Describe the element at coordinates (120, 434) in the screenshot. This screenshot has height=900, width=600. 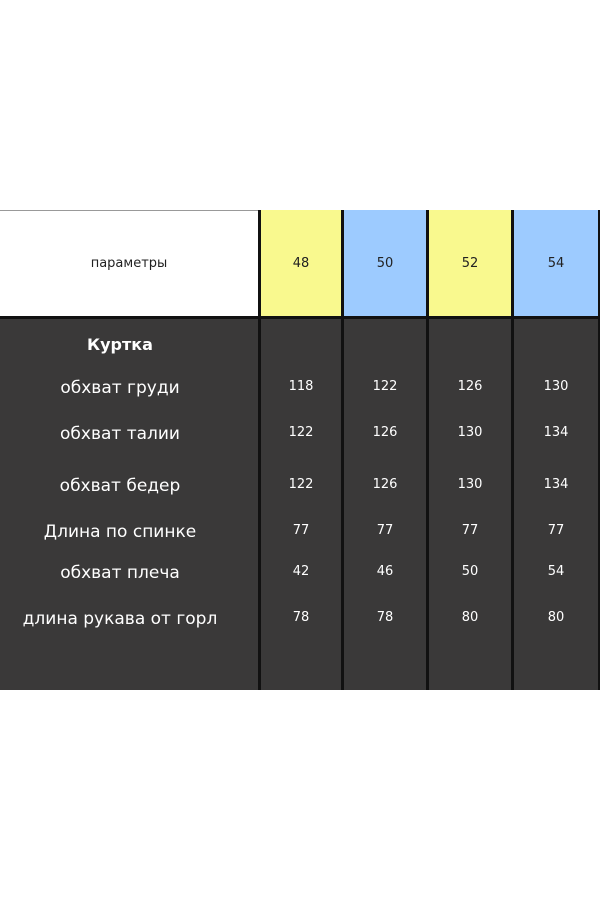
I see `row-label: обхват талии` at that location.